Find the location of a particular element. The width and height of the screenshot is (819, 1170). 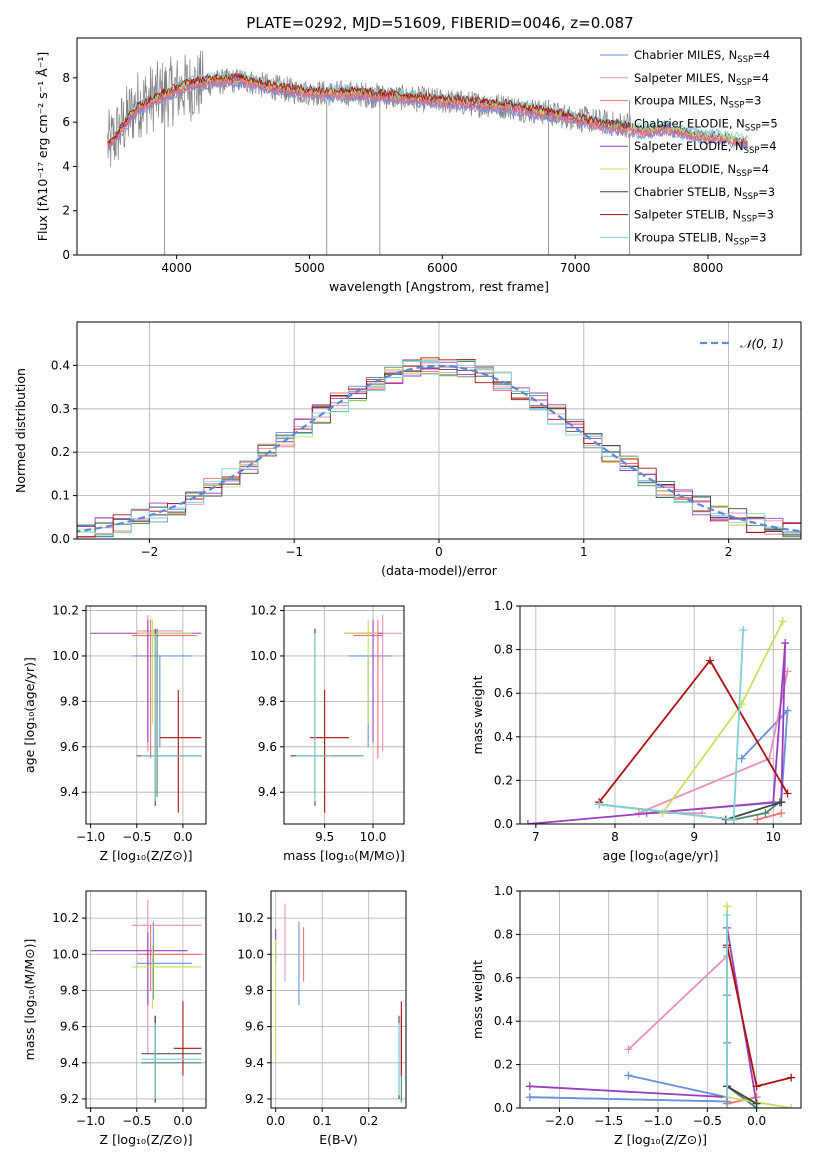

x-axis-label: (data-model)/error is located at coordinates (439, 570).